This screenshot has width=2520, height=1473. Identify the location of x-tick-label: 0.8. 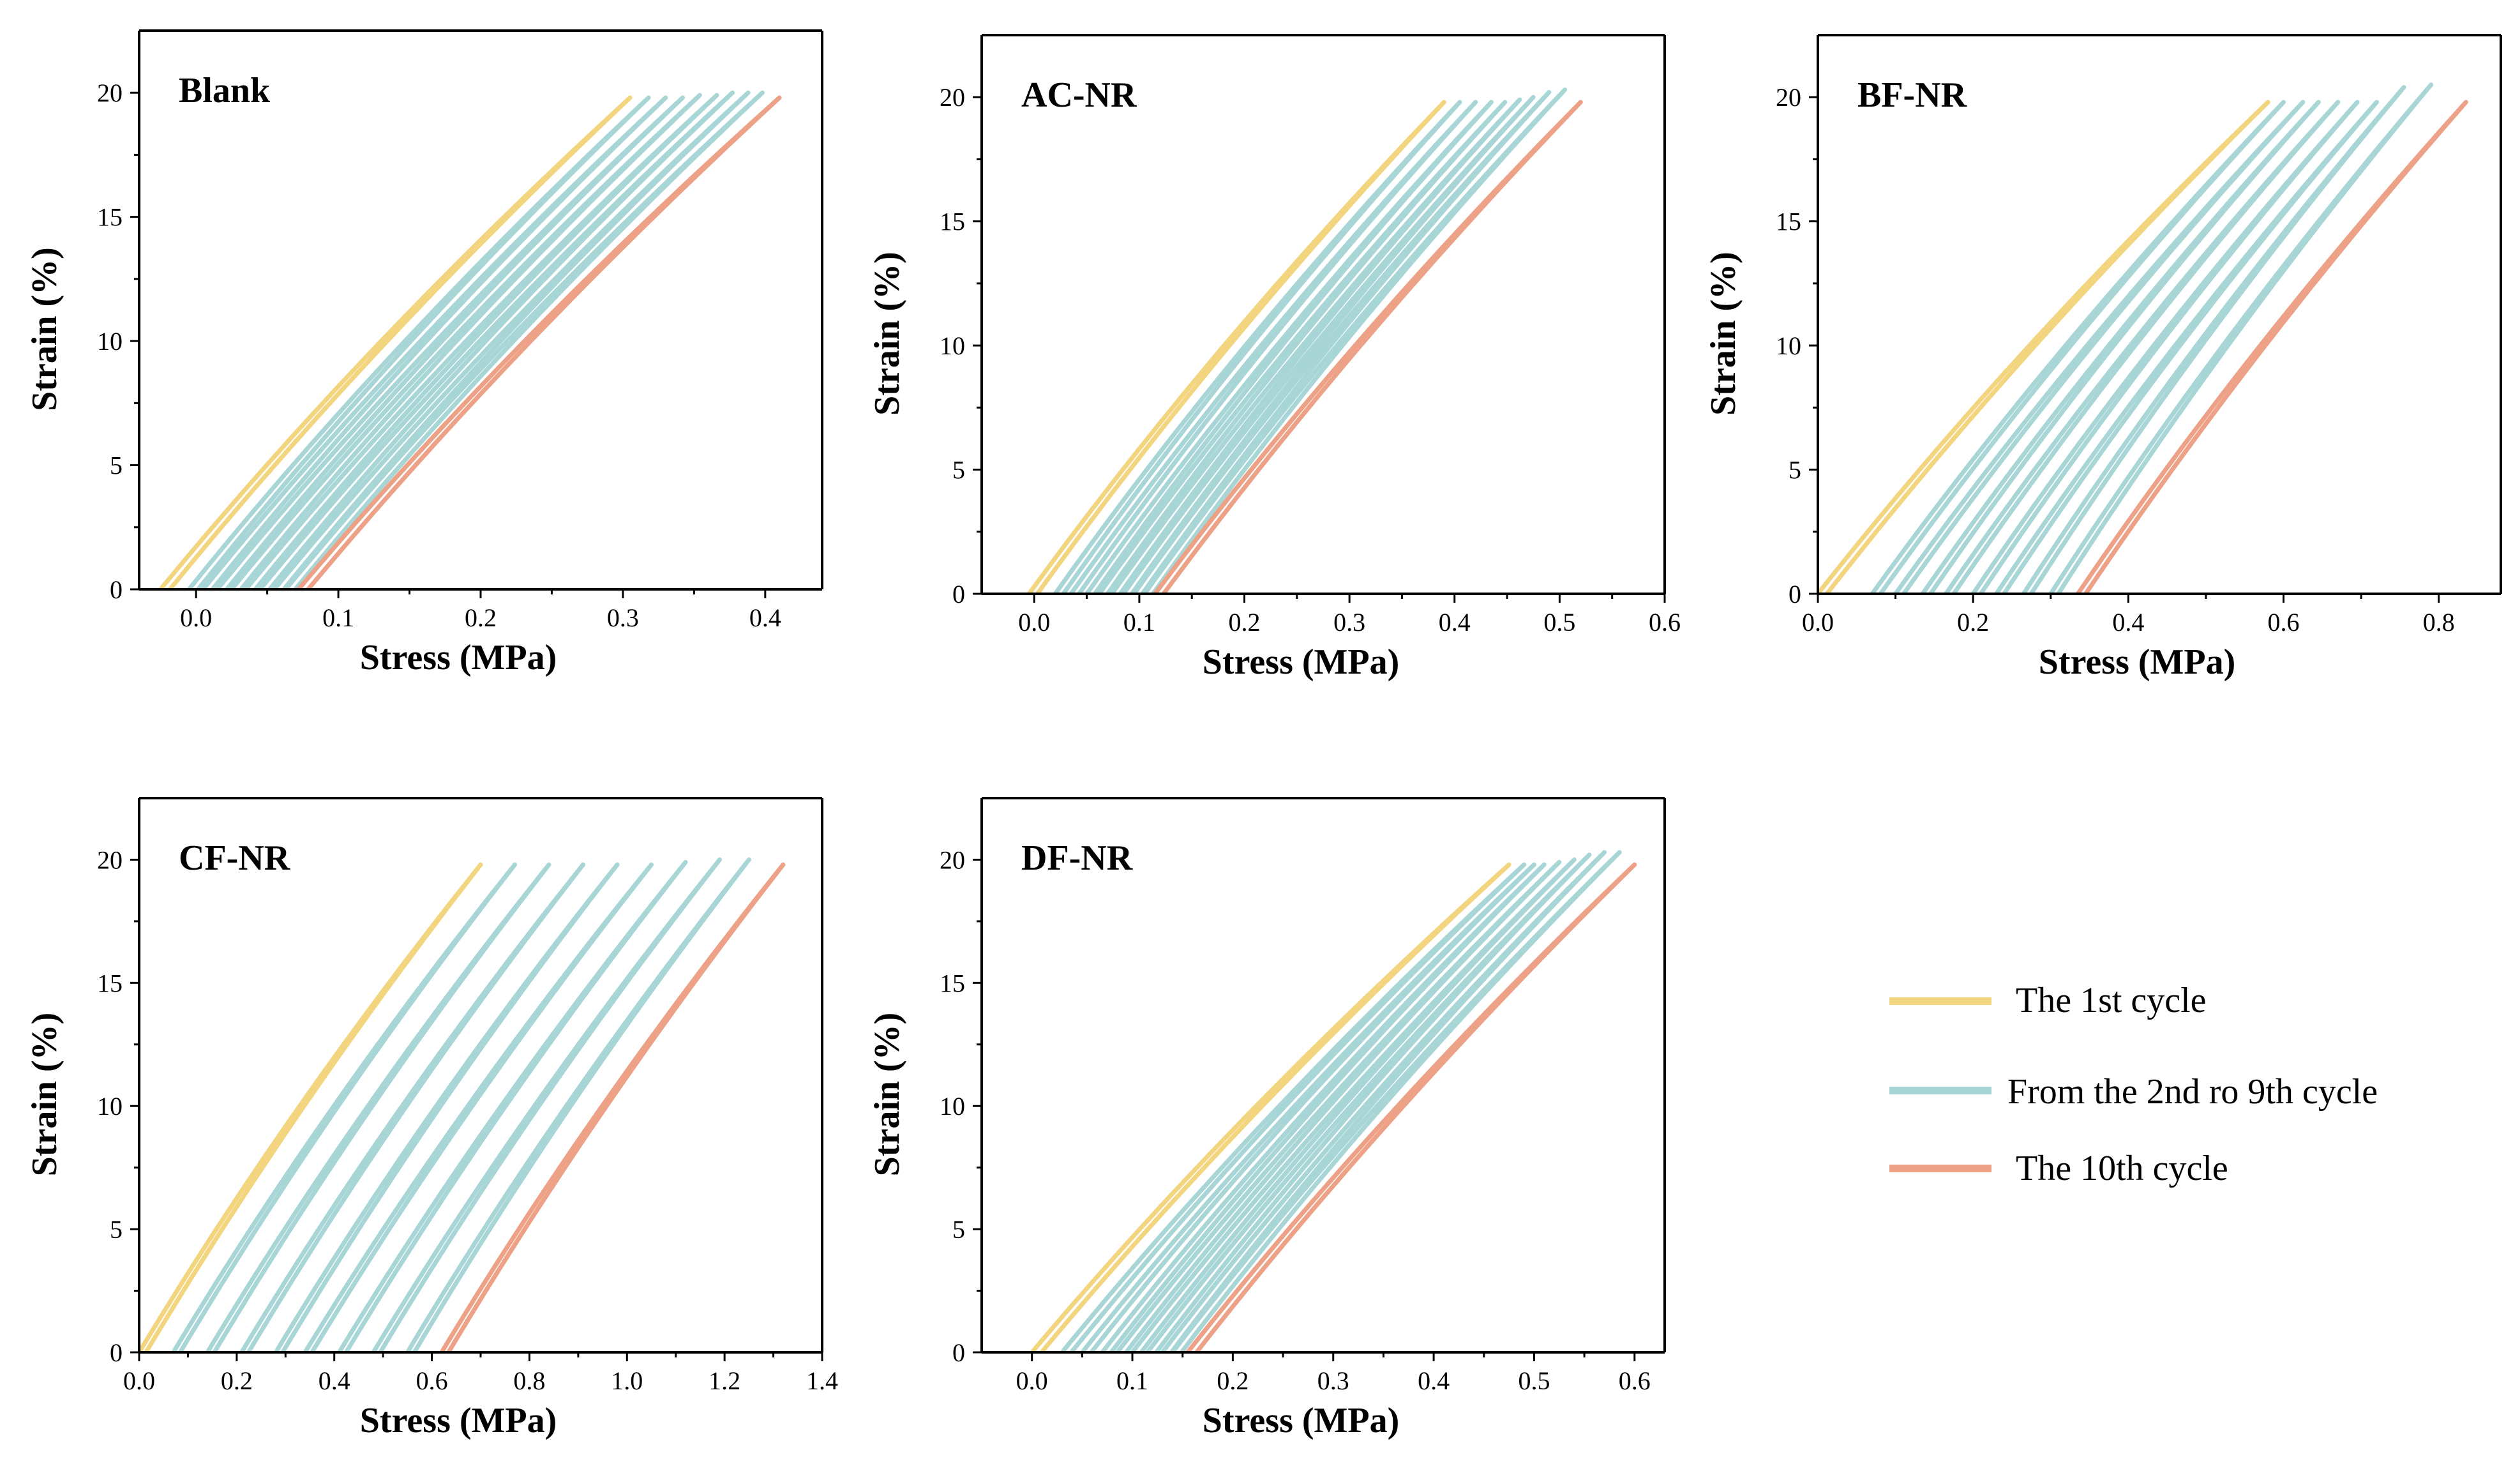
(529, 1381).